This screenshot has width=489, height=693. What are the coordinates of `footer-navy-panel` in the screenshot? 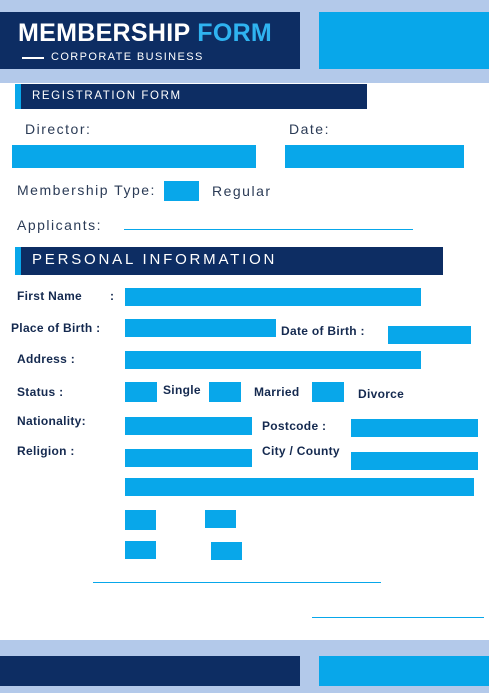 It's located at (150, 671).